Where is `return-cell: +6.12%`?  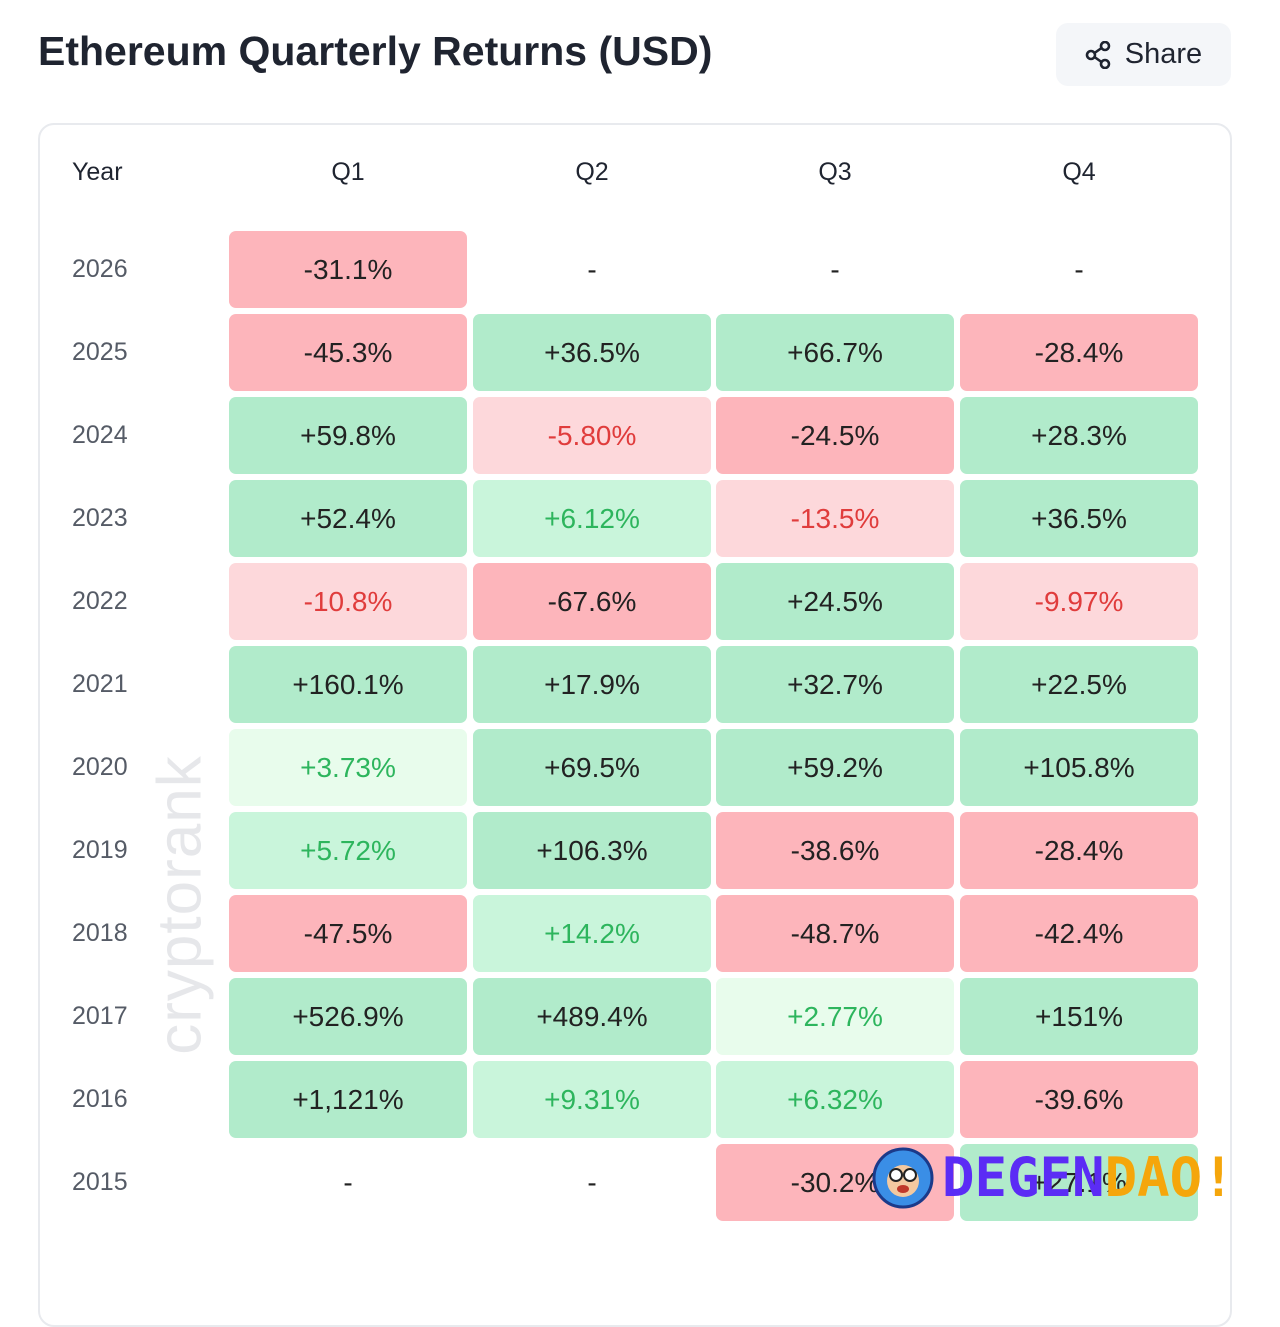 return-cell: +6.12% is located at coordinates (592, 518).